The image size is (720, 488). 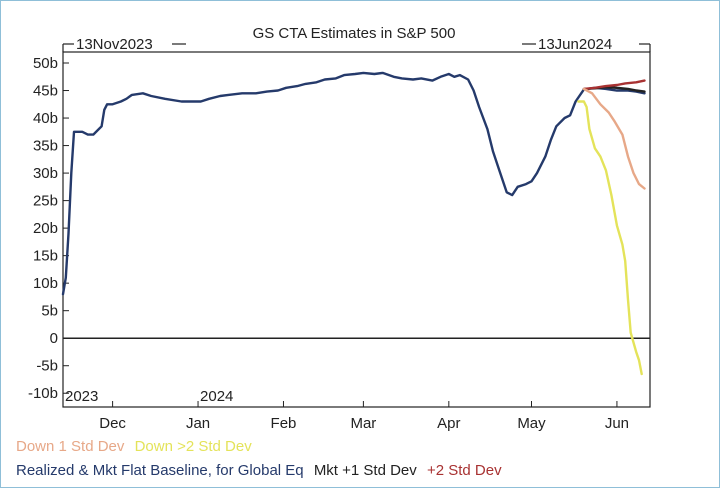 I want to click on series-line-down-1-std-dev, so click(x=614, y=138).